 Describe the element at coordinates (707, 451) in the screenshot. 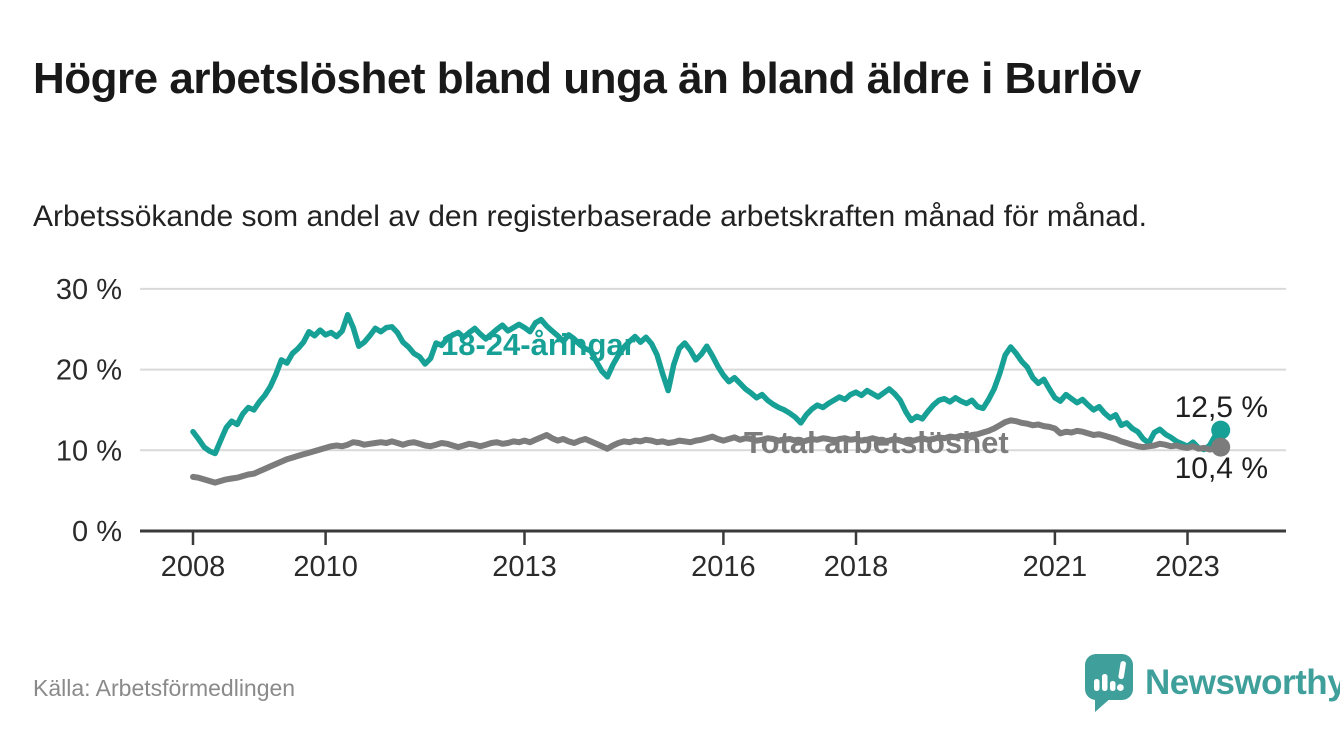

I see `series-line-total` at that location.